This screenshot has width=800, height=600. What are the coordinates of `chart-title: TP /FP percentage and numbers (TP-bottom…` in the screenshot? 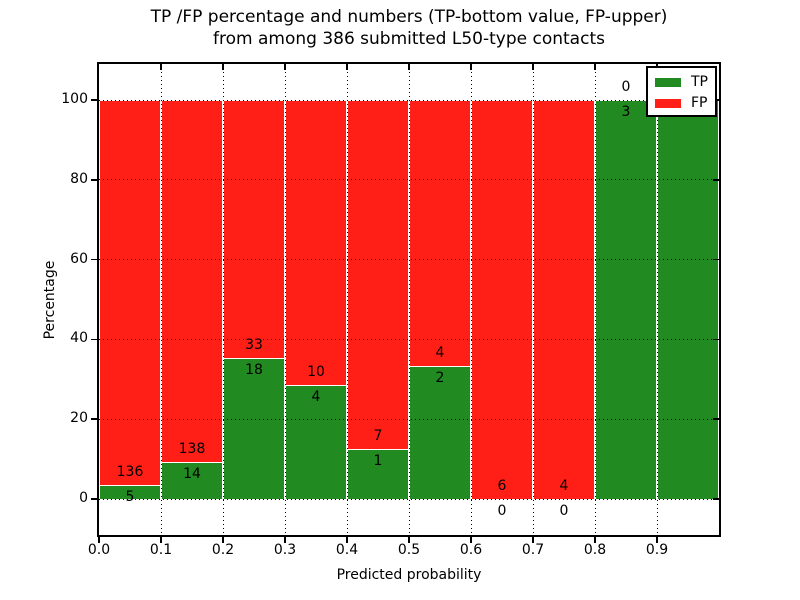 It's located at (409, 28).